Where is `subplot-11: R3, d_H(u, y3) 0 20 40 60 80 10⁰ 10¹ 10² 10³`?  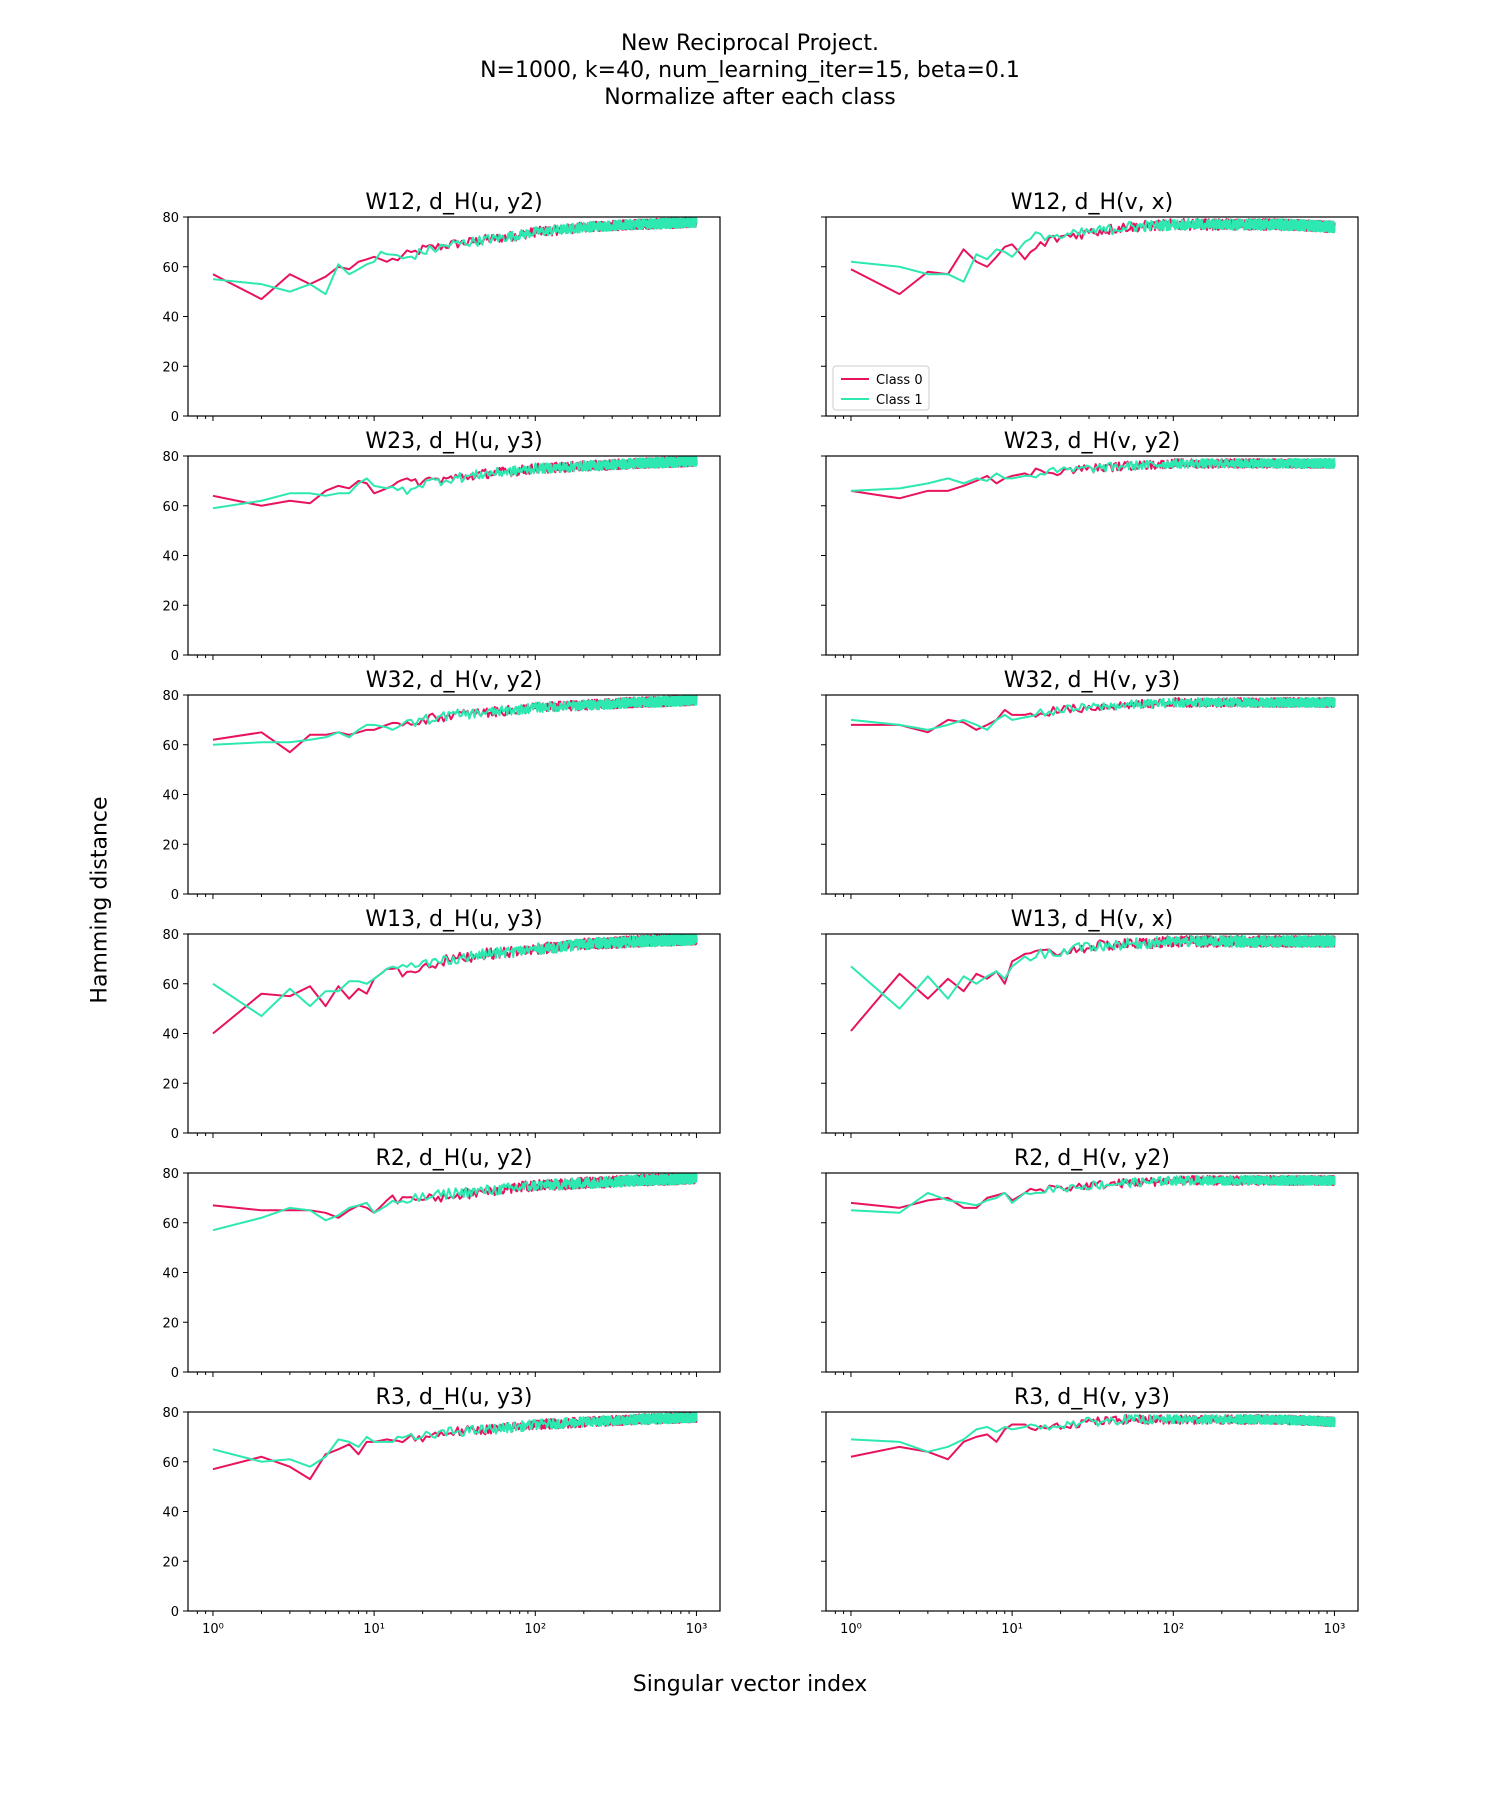
subplot-11: R3, d_H(u, y3) 0 20 40 60 80 10⁰ 10¹ 10² 10³ is located at coordinates (441, 1511).